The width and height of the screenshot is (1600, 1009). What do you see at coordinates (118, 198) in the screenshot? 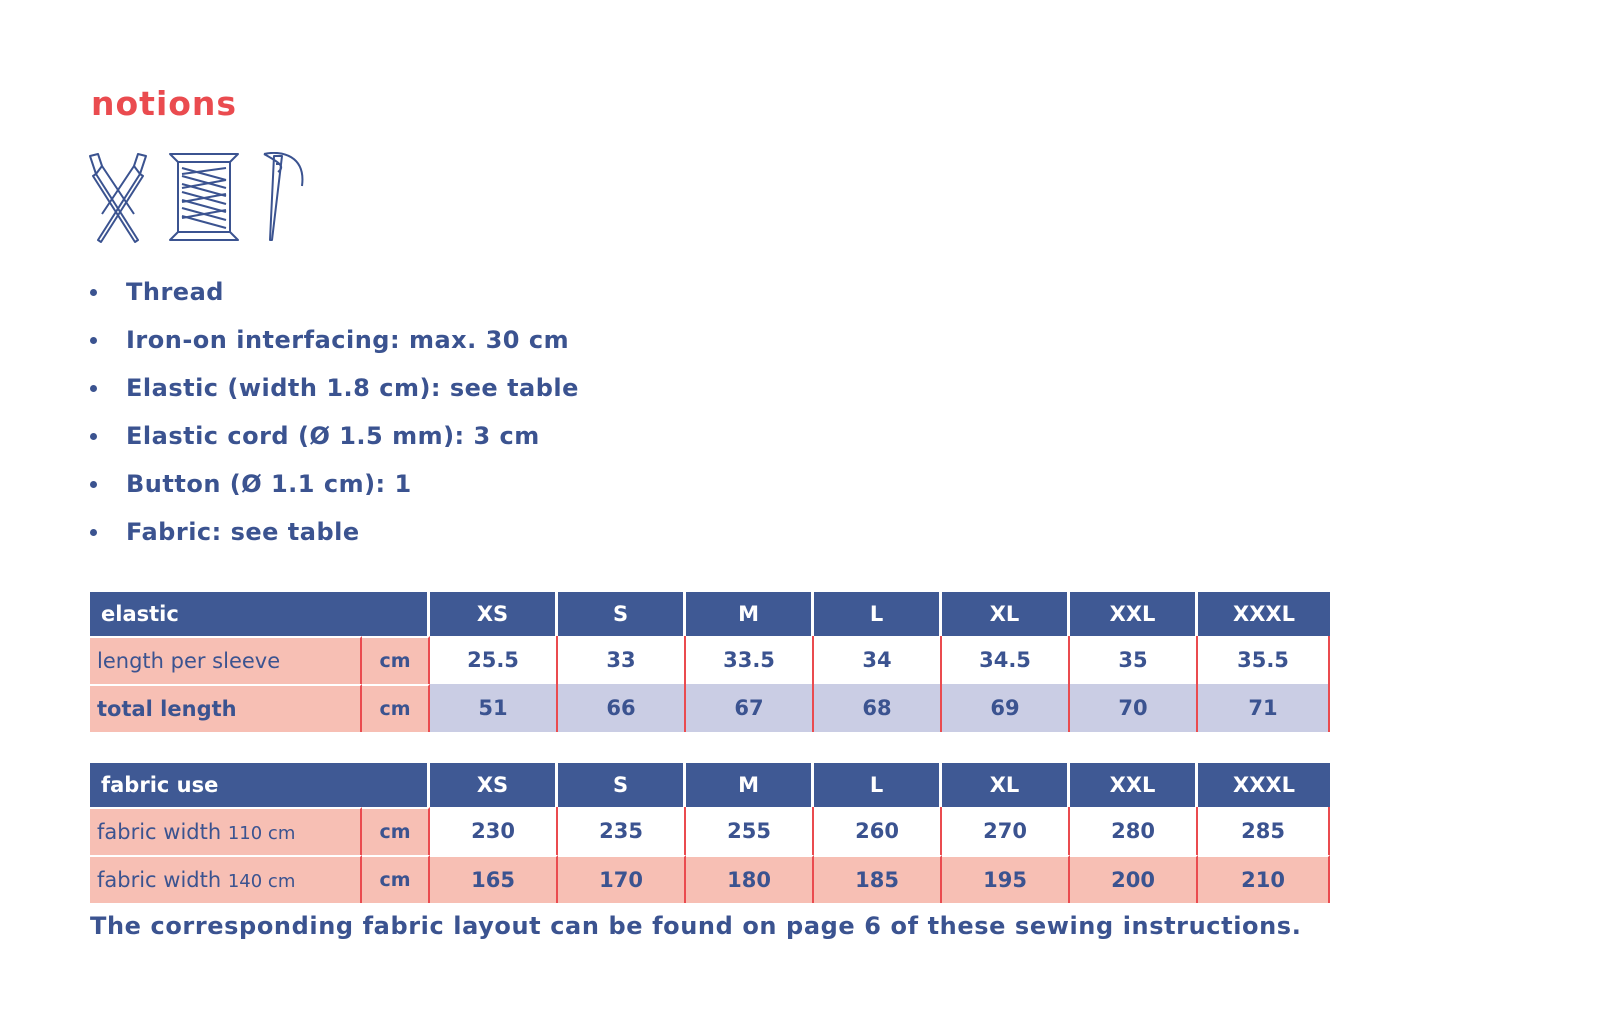
I see `scissors-icon` at bounding box center [118, 198].